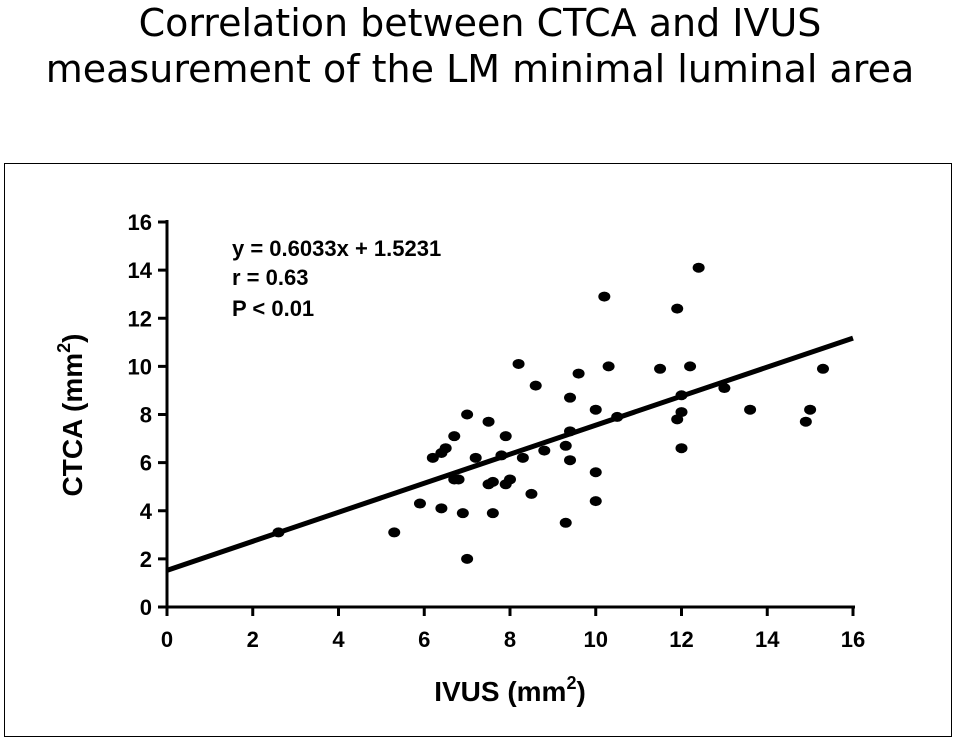  Describe the element at coordinates (571, 683) in the screenshot. I see `x-axis-title-sup: 2` at that location.